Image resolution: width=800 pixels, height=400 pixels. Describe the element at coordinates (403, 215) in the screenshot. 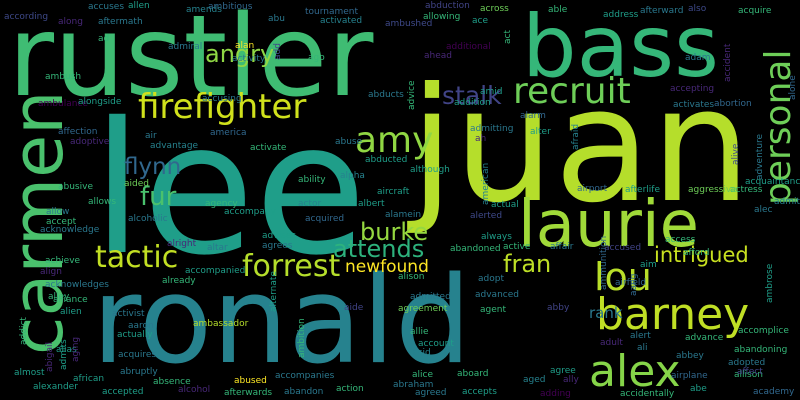

I see `word: alamein` at that location.